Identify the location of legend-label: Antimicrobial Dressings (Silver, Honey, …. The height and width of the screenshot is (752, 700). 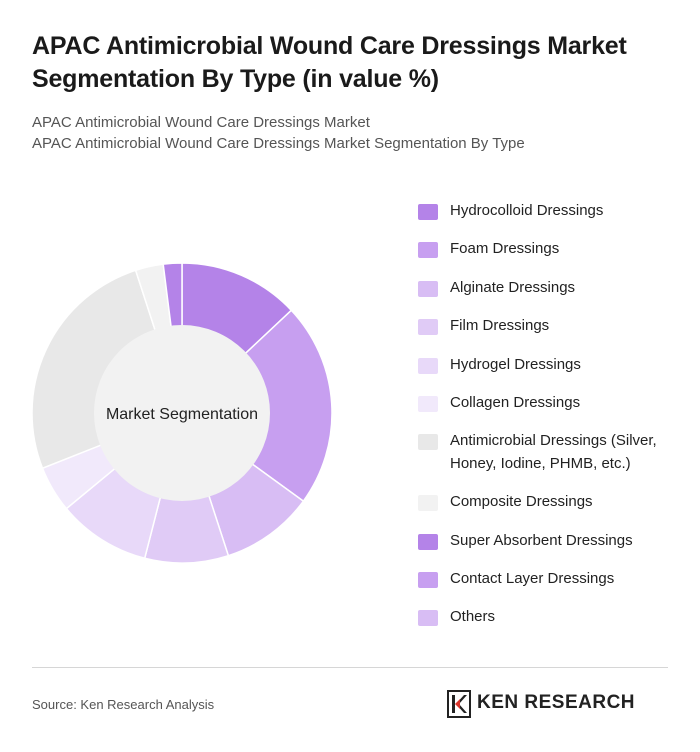
(553, 452).